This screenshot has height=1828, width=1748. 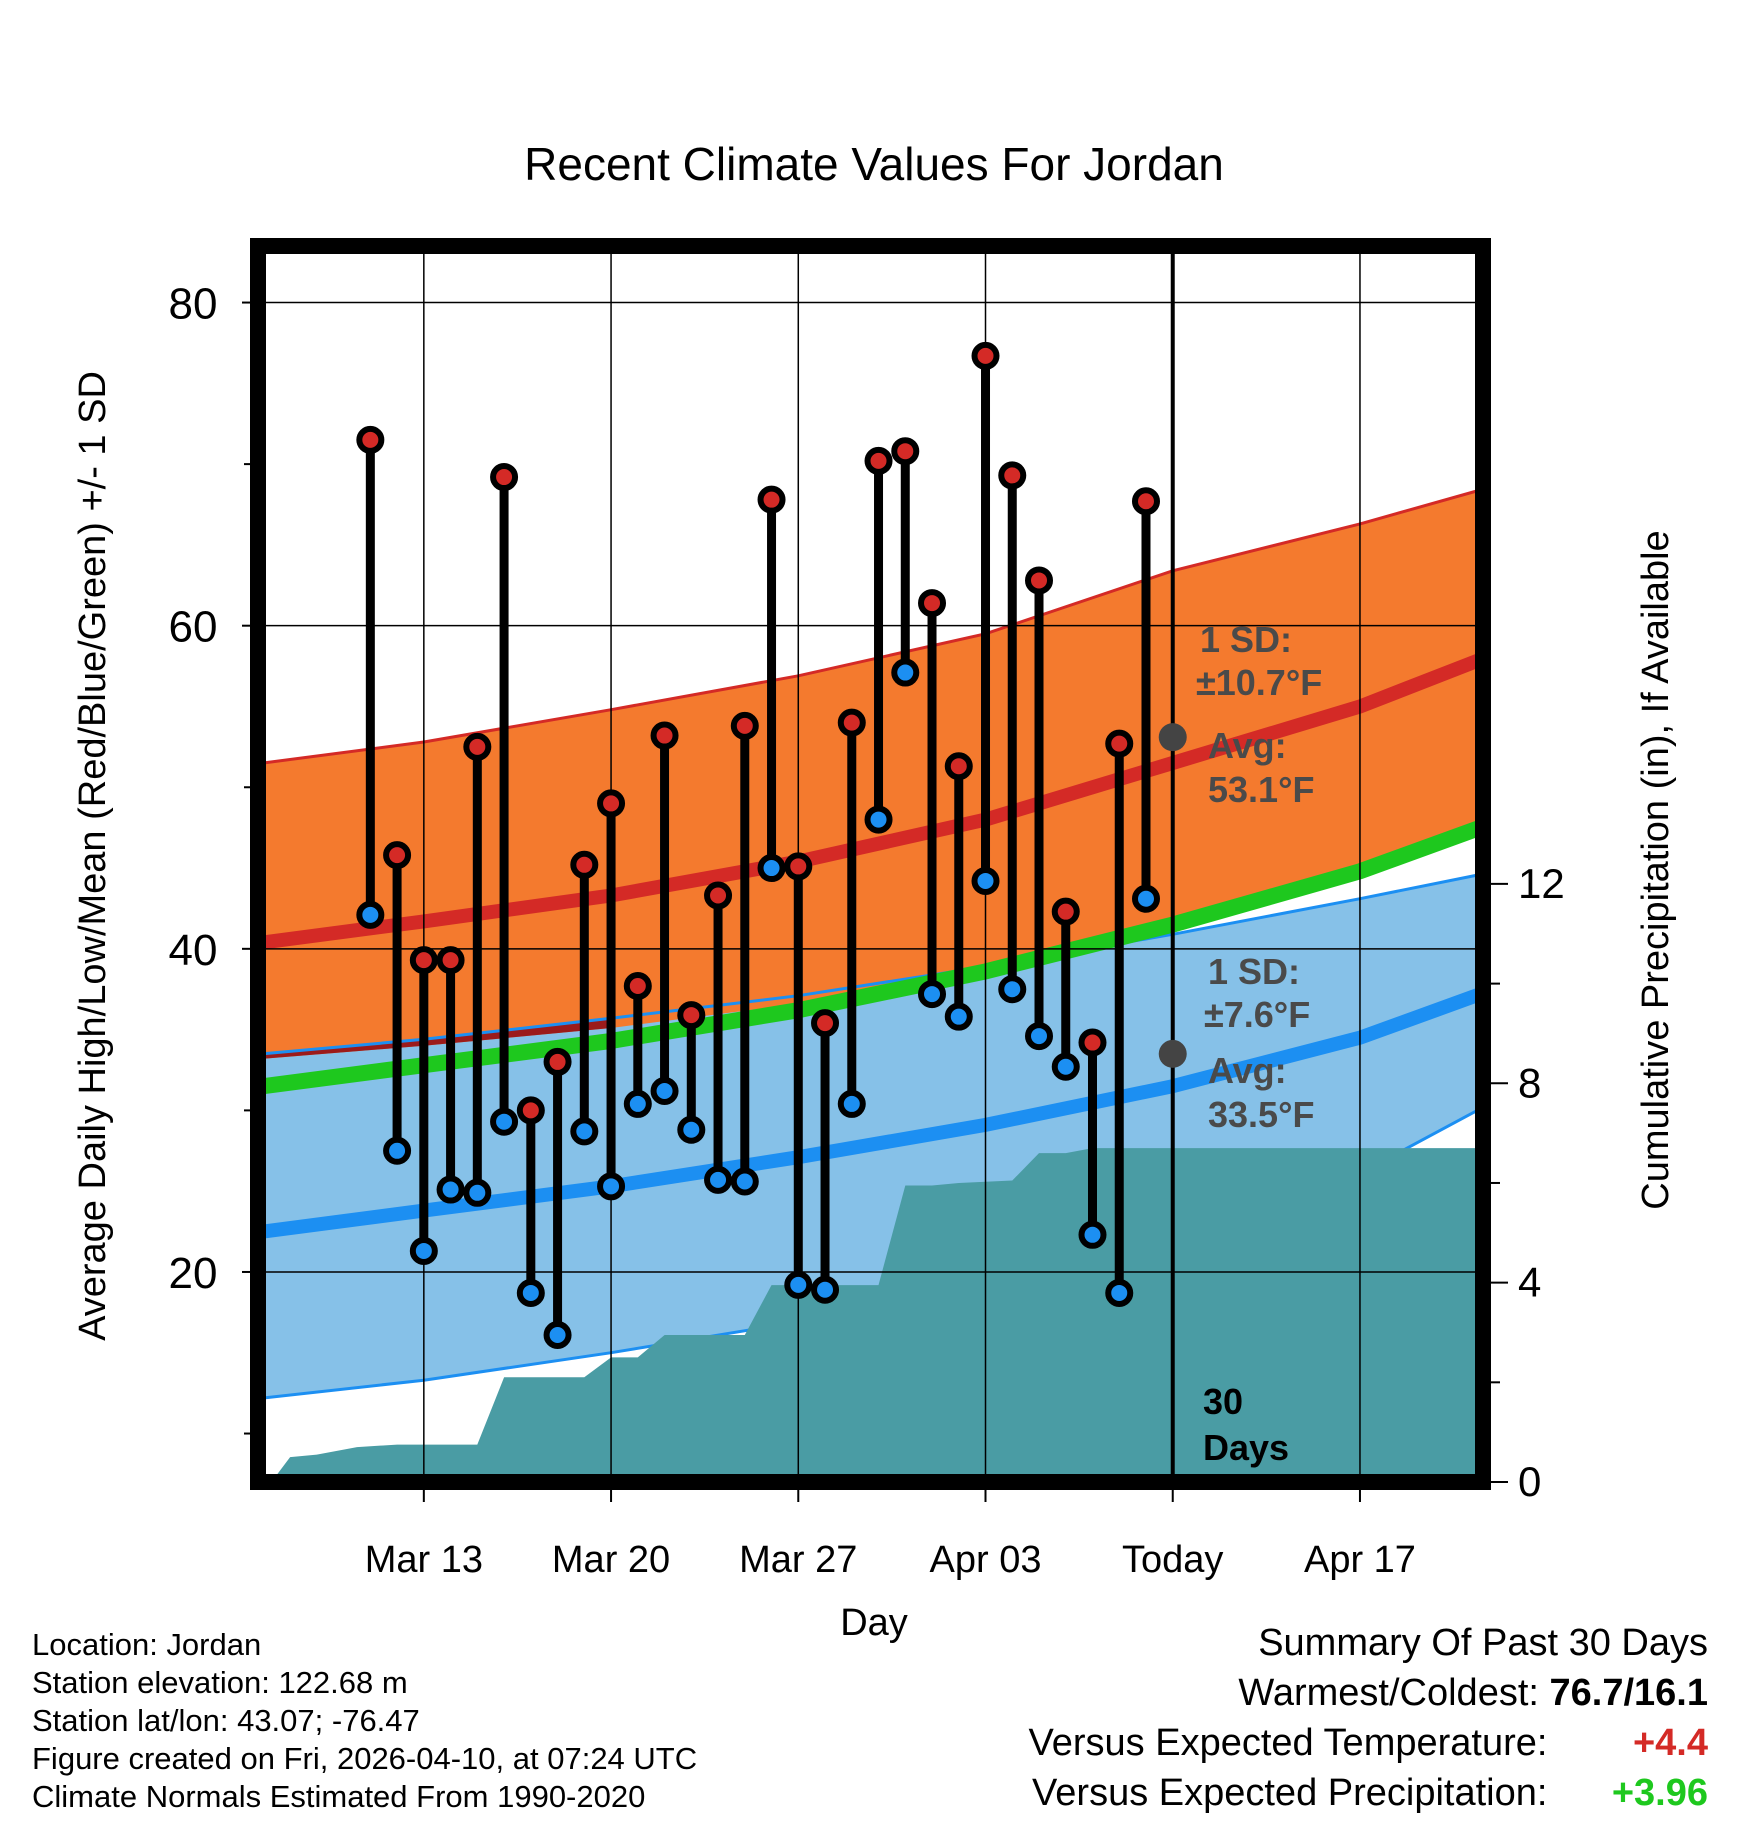 I want to click on warm-cold-value: 76.7/16.1, so click(x=1628, y=1693).